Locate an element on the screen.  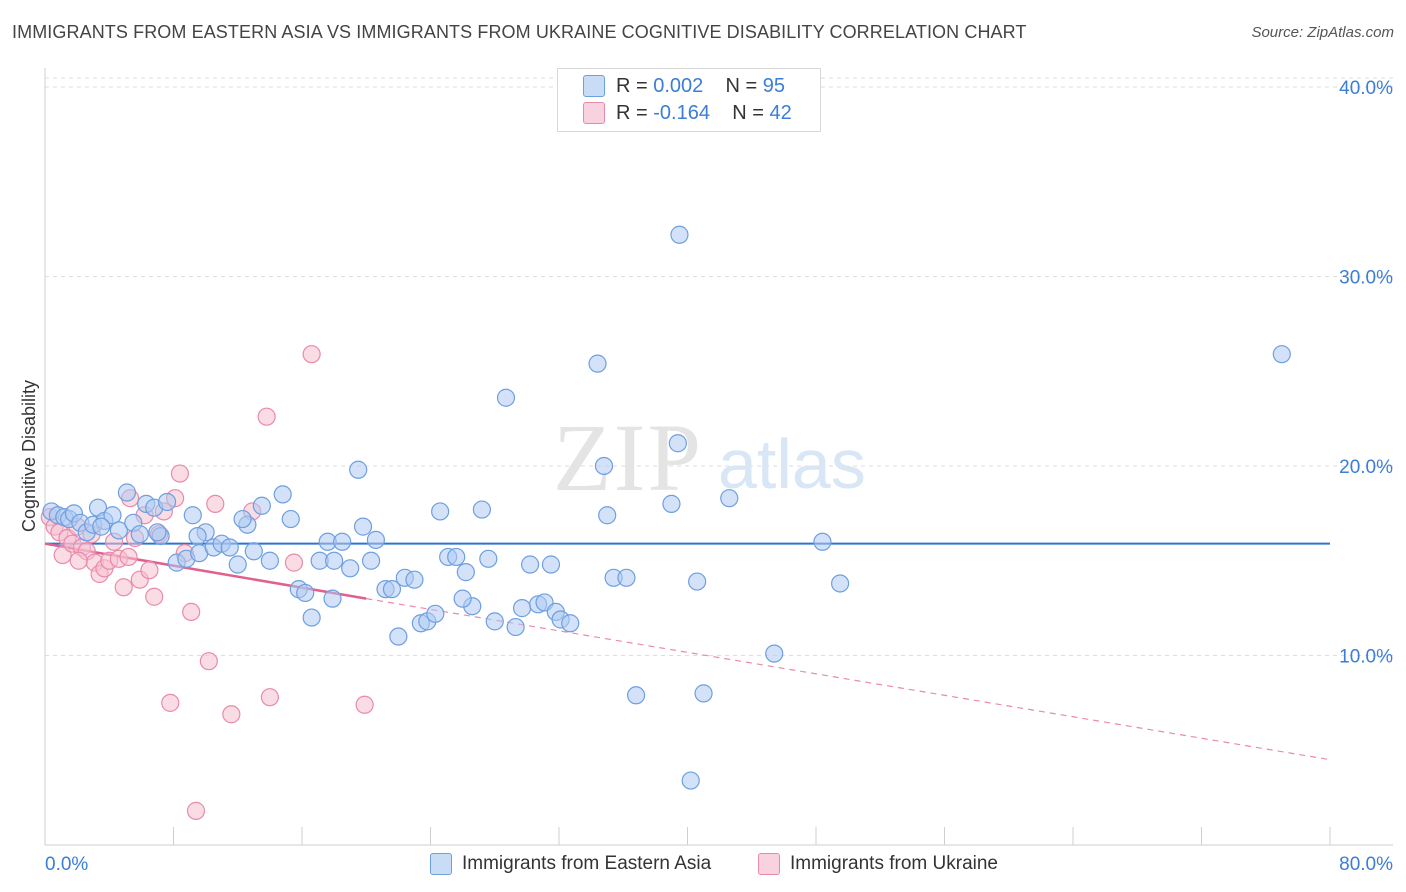
y-axis-label: Cognitive Disability is located at coordinates (29, 456).